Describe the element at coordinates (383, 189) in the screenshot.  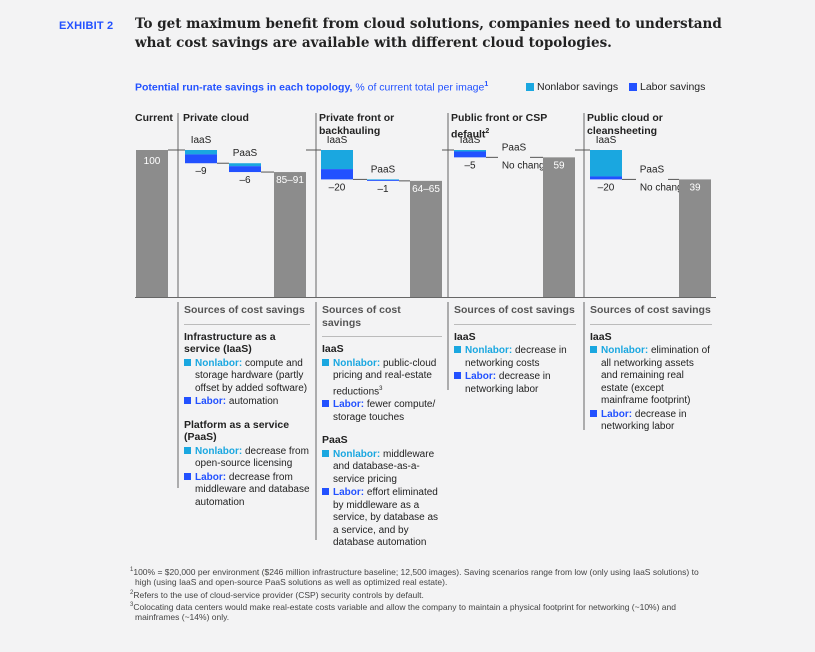
I see `step-value-label: –1` at that location.